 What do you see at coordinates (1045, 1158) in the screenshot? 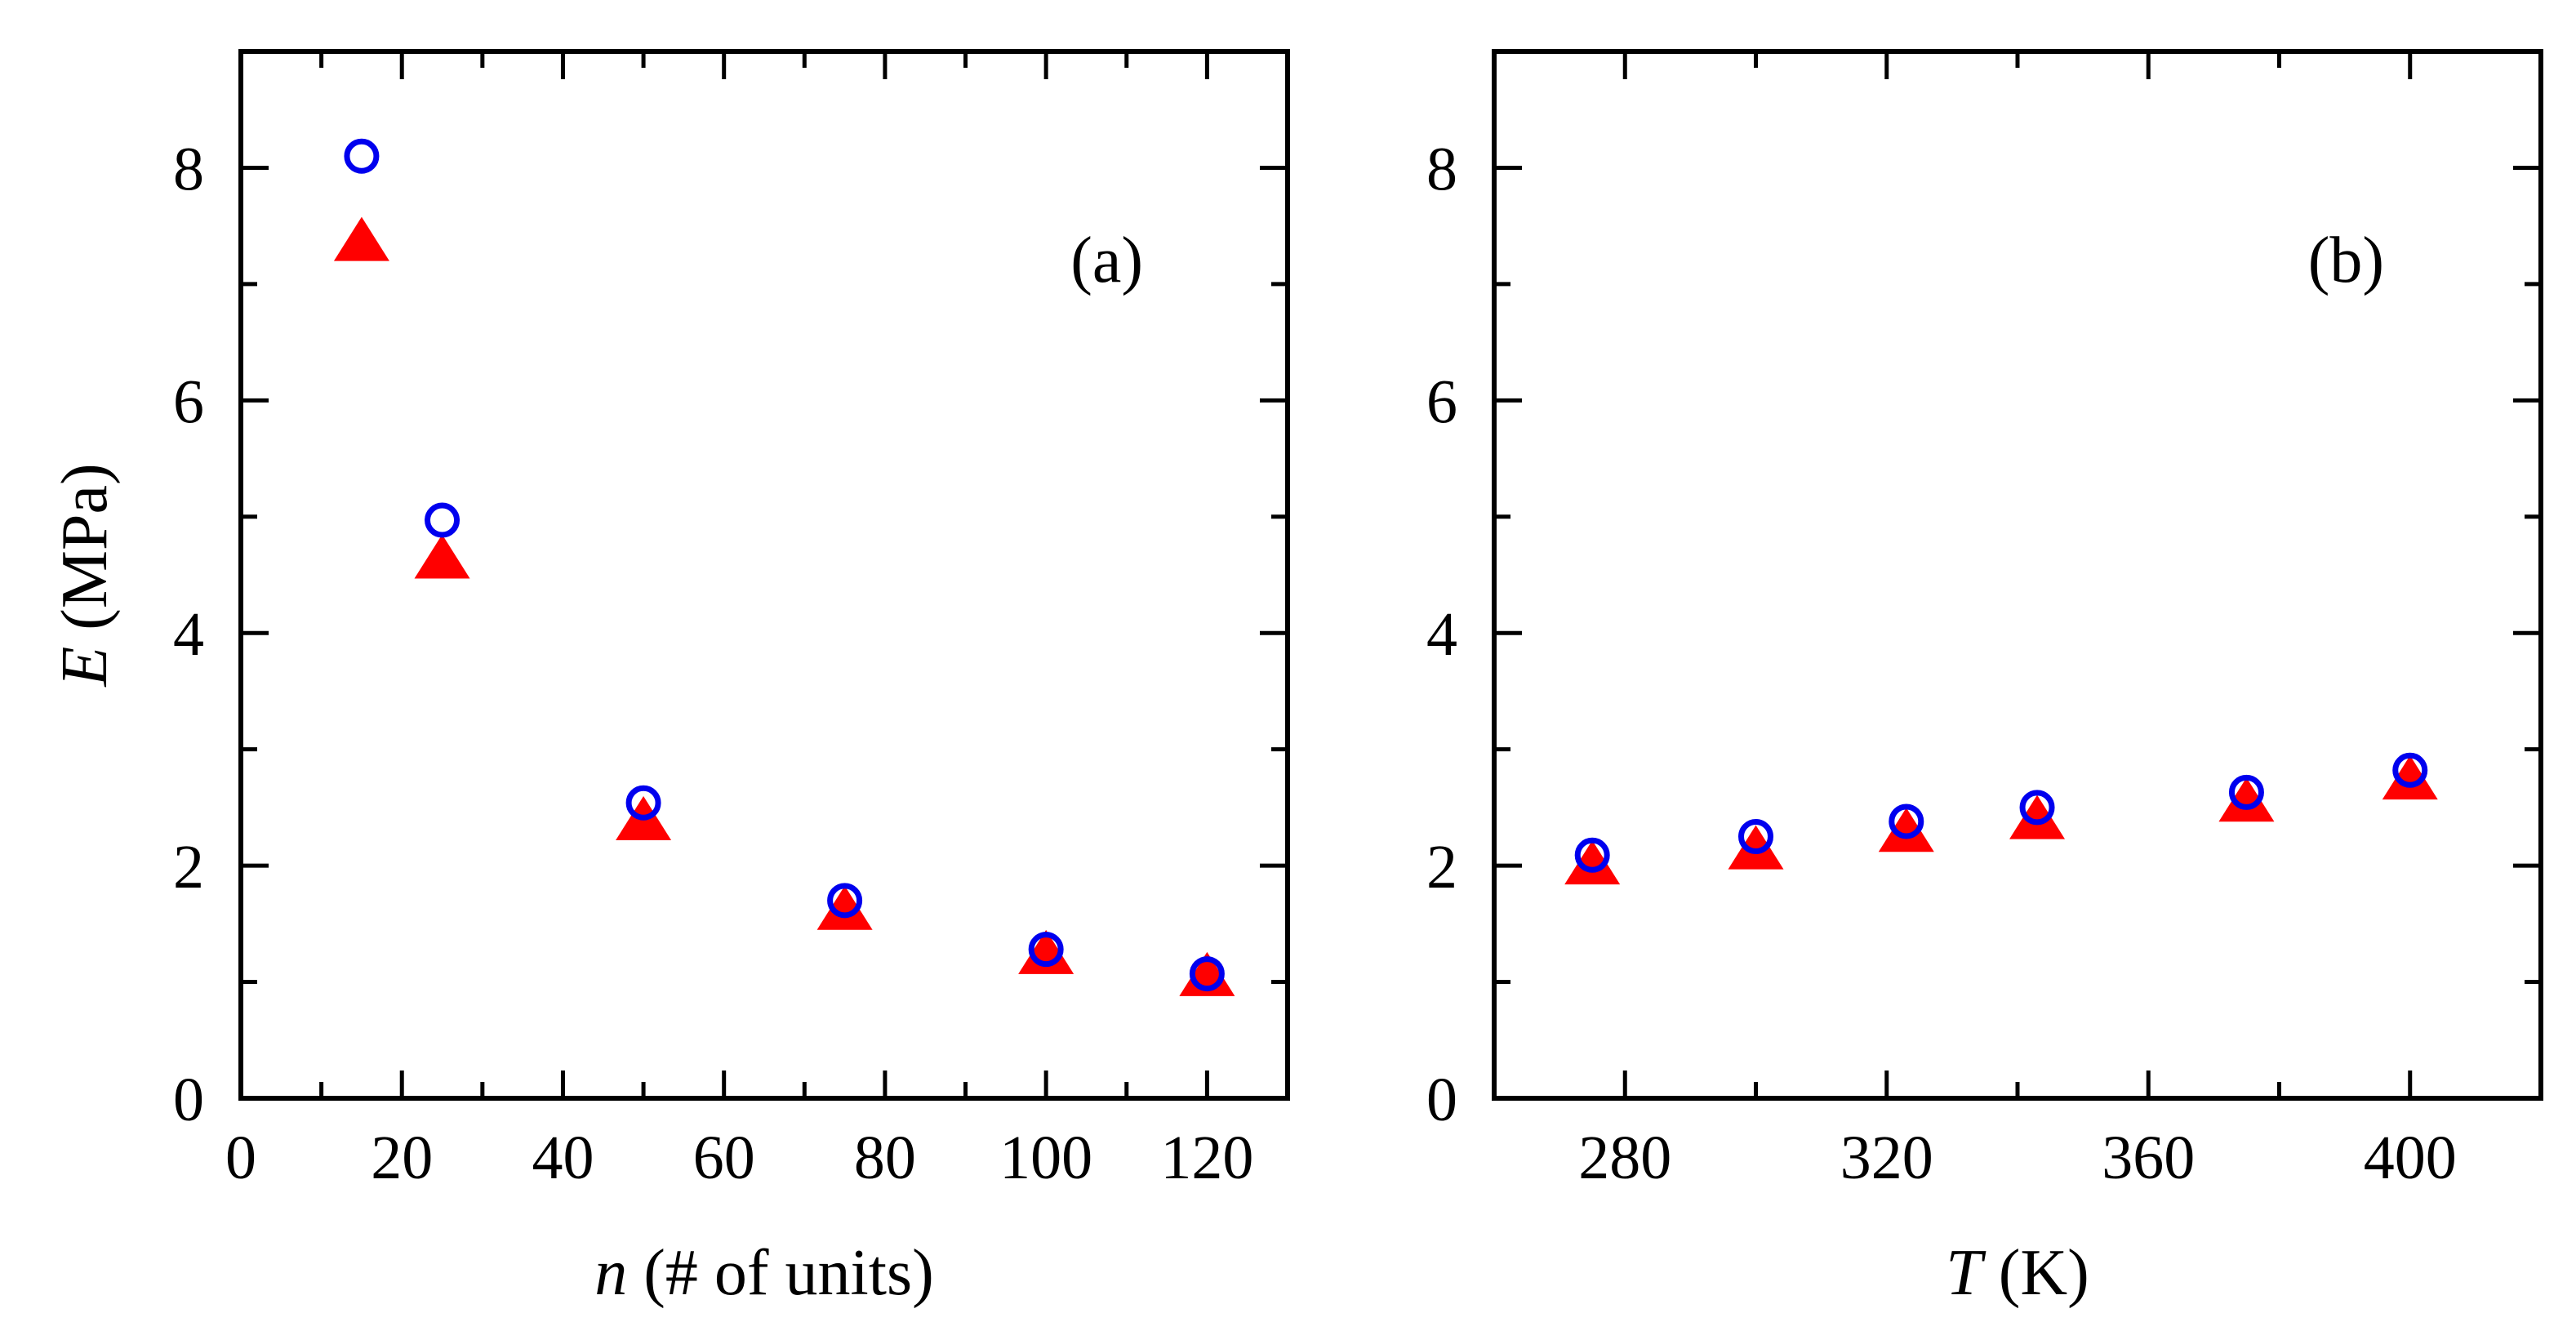
I see `x-tick-label-a: 100` at bounding box center [1045, 1158].